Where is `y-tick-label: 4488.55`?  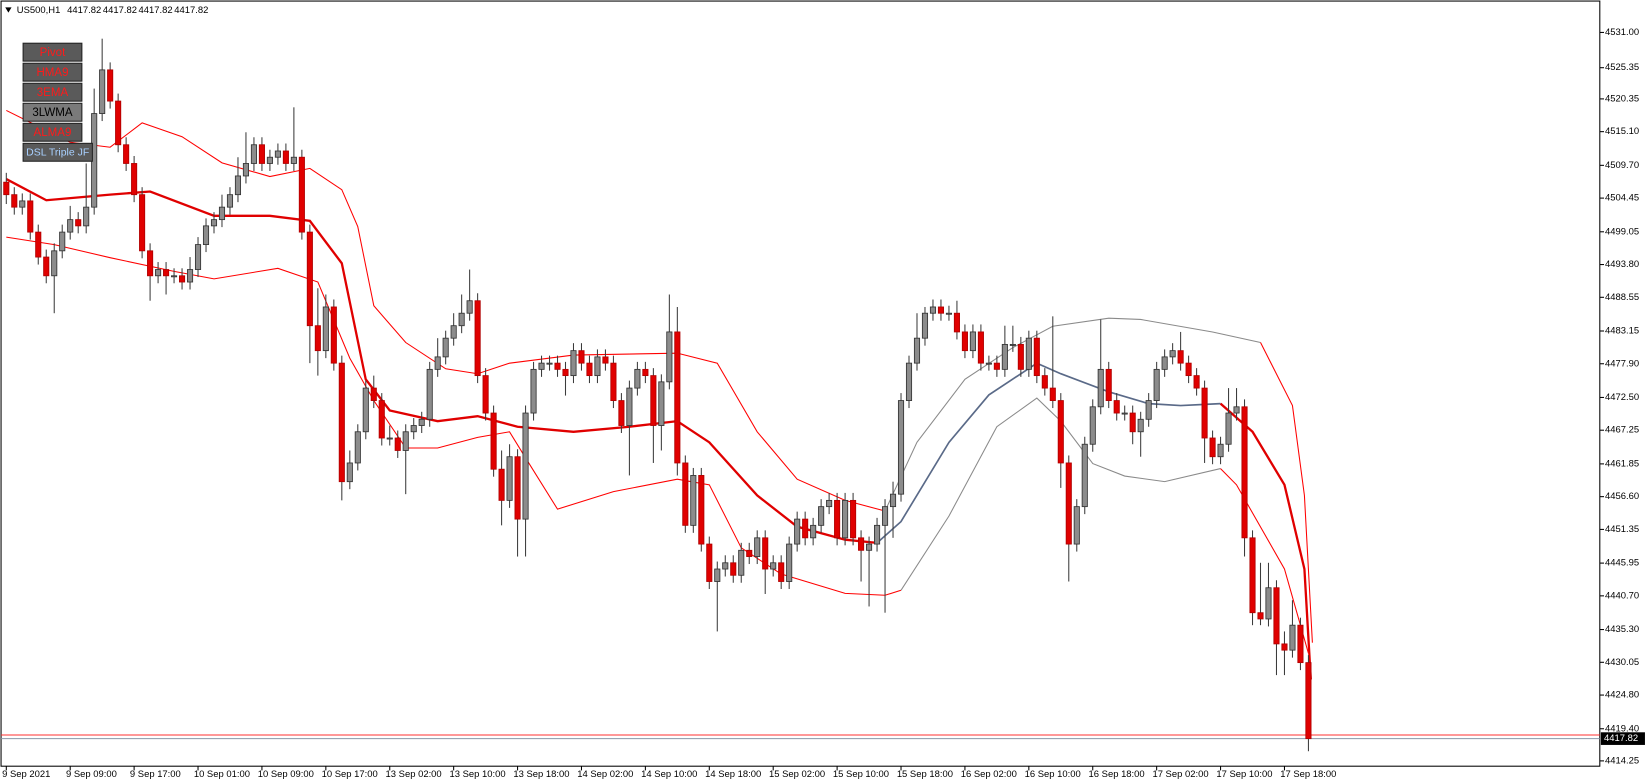
y-tick-label: 4488.55 is located at coordinates (1622, 297).